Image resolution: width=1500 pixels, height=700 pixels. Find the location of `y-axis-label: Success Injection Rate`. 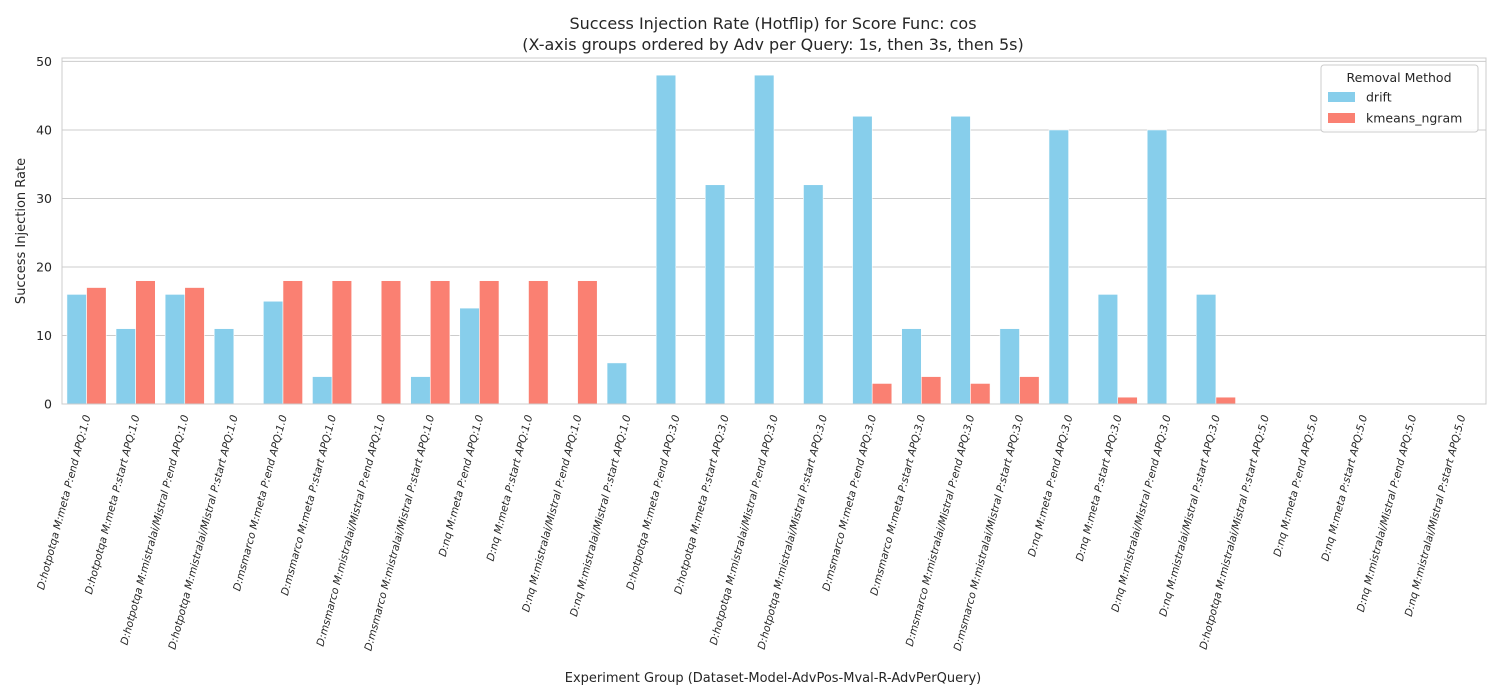

y-axis-label: Success Injection Rate is located at coordinates (21, 231).